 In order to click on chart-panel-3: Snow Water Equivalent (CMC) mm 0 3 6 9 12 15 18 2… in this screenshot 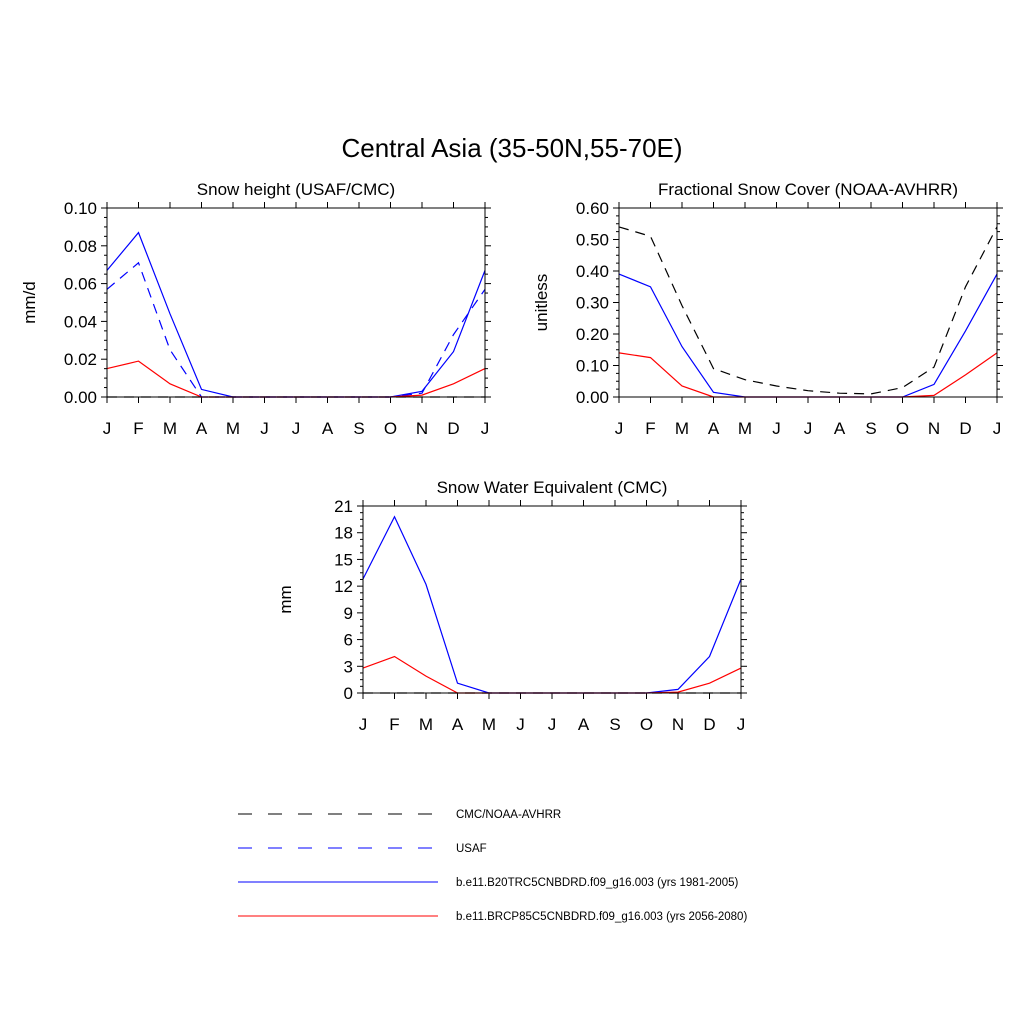, I will do `click(511, 606)`.